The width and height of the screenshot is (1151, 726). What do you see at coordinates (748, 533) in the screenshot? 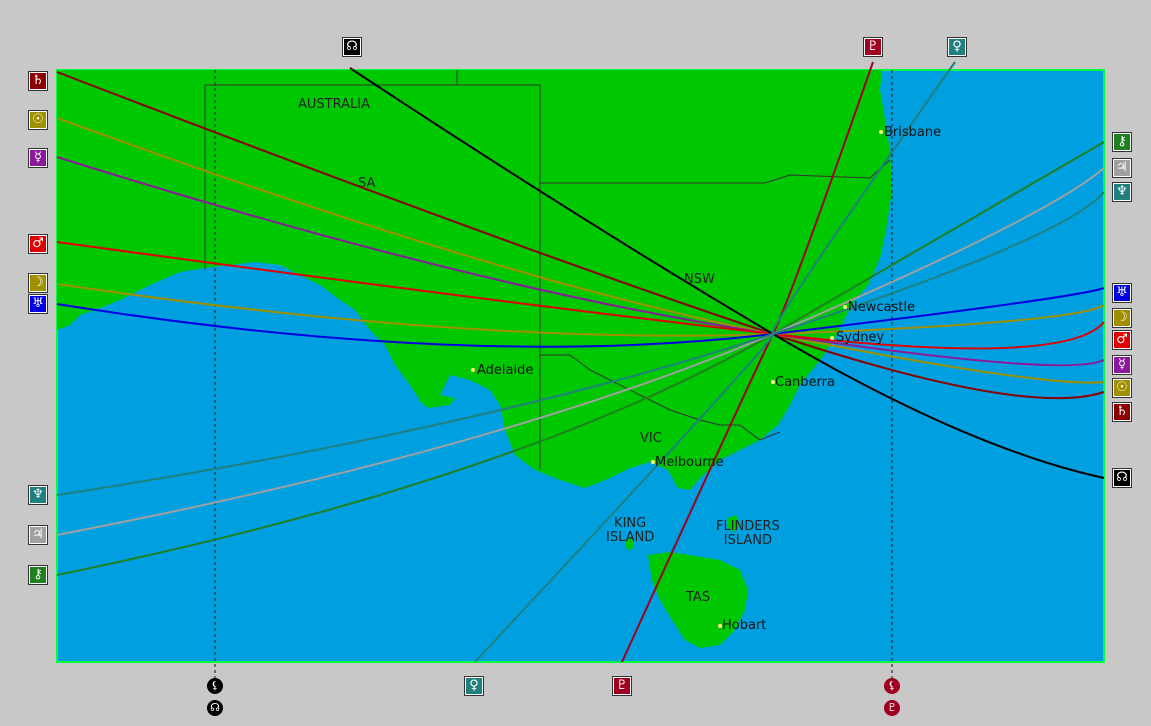
I see `region-label-flinders-island: FLINDERS ISLAND` at bounding box center [748, 533].